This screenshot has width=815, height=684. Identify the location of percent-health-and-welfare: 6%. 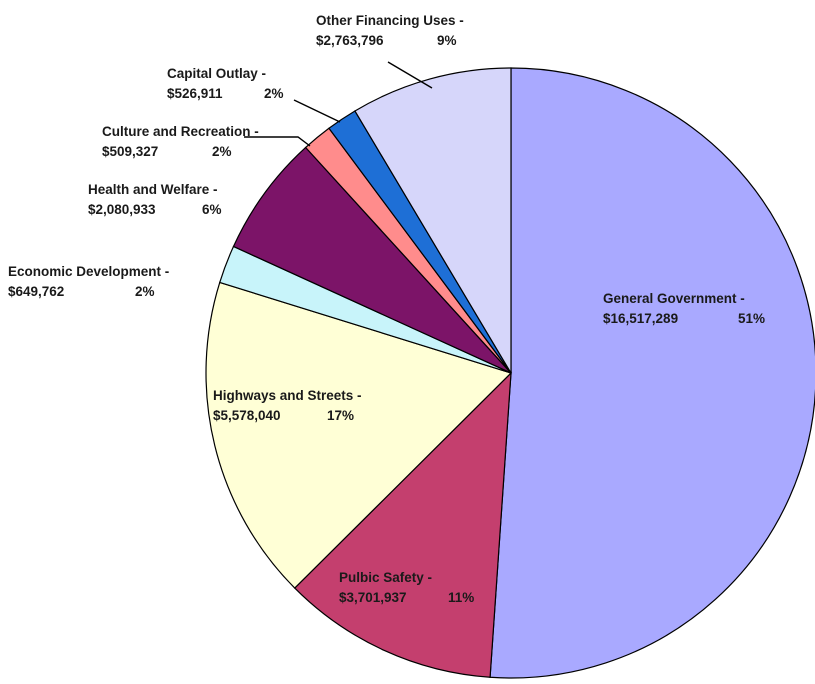
(212, 209).